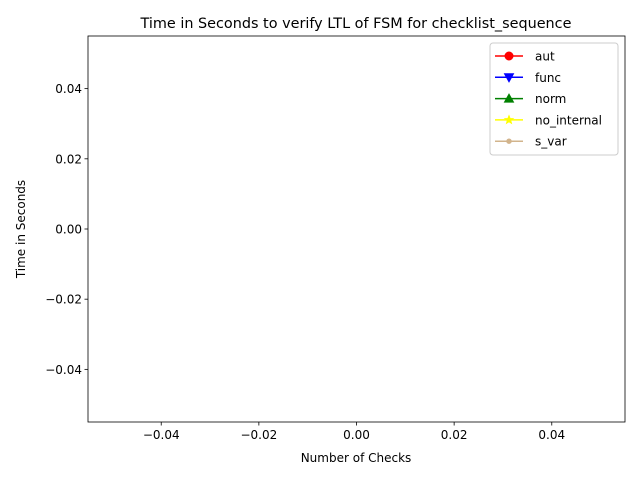 The width and height of the screenshot is (640, 480). I want to click on legend: aut func norm no_internal s_var, so click(554, 99).